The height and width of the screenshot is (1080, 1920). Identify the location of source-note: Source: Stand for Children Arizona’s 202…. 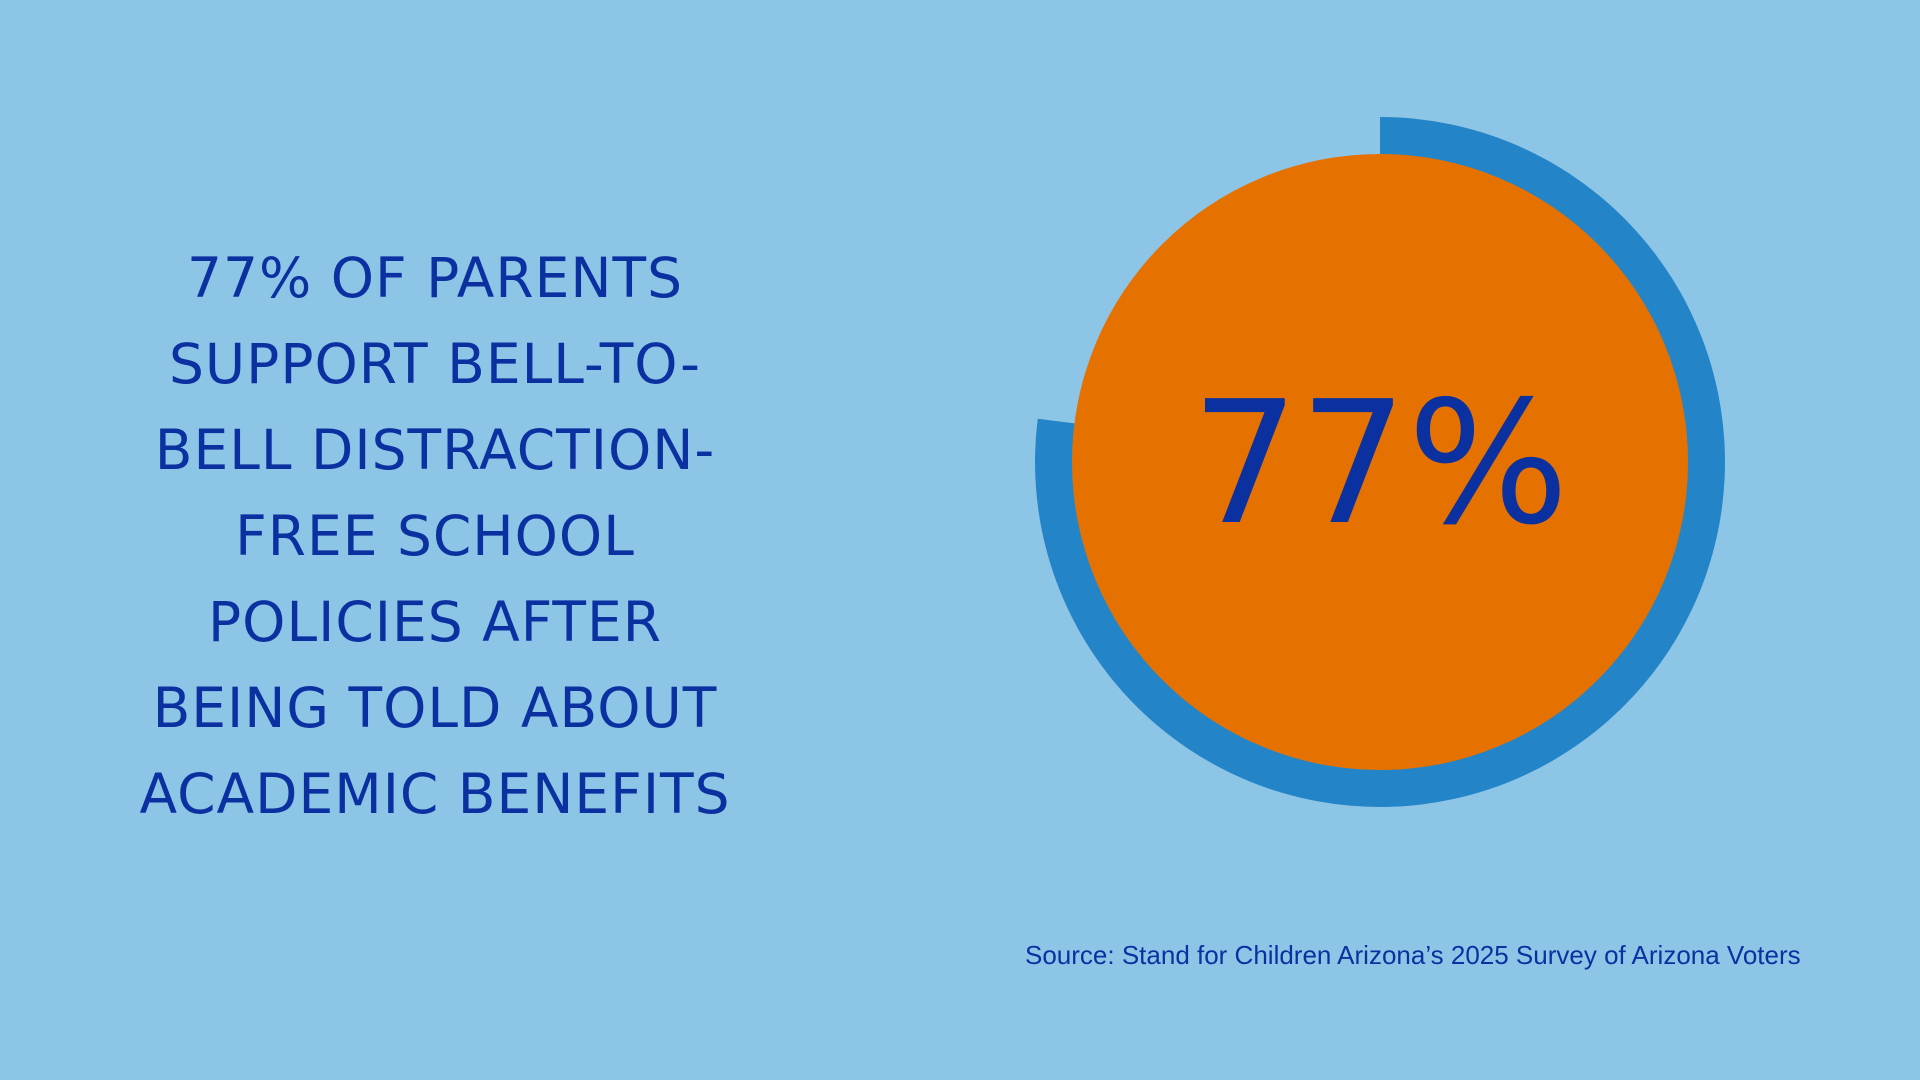
(1413, 955).